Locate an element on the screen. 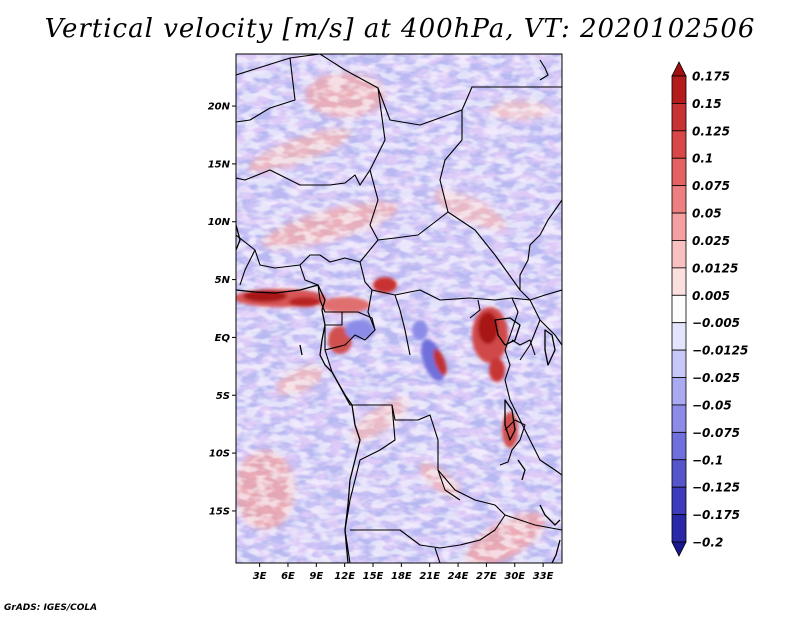 This screenshot has height=618, width=800. colorbar-label: −0.175 is located at coordinates (716, 515).